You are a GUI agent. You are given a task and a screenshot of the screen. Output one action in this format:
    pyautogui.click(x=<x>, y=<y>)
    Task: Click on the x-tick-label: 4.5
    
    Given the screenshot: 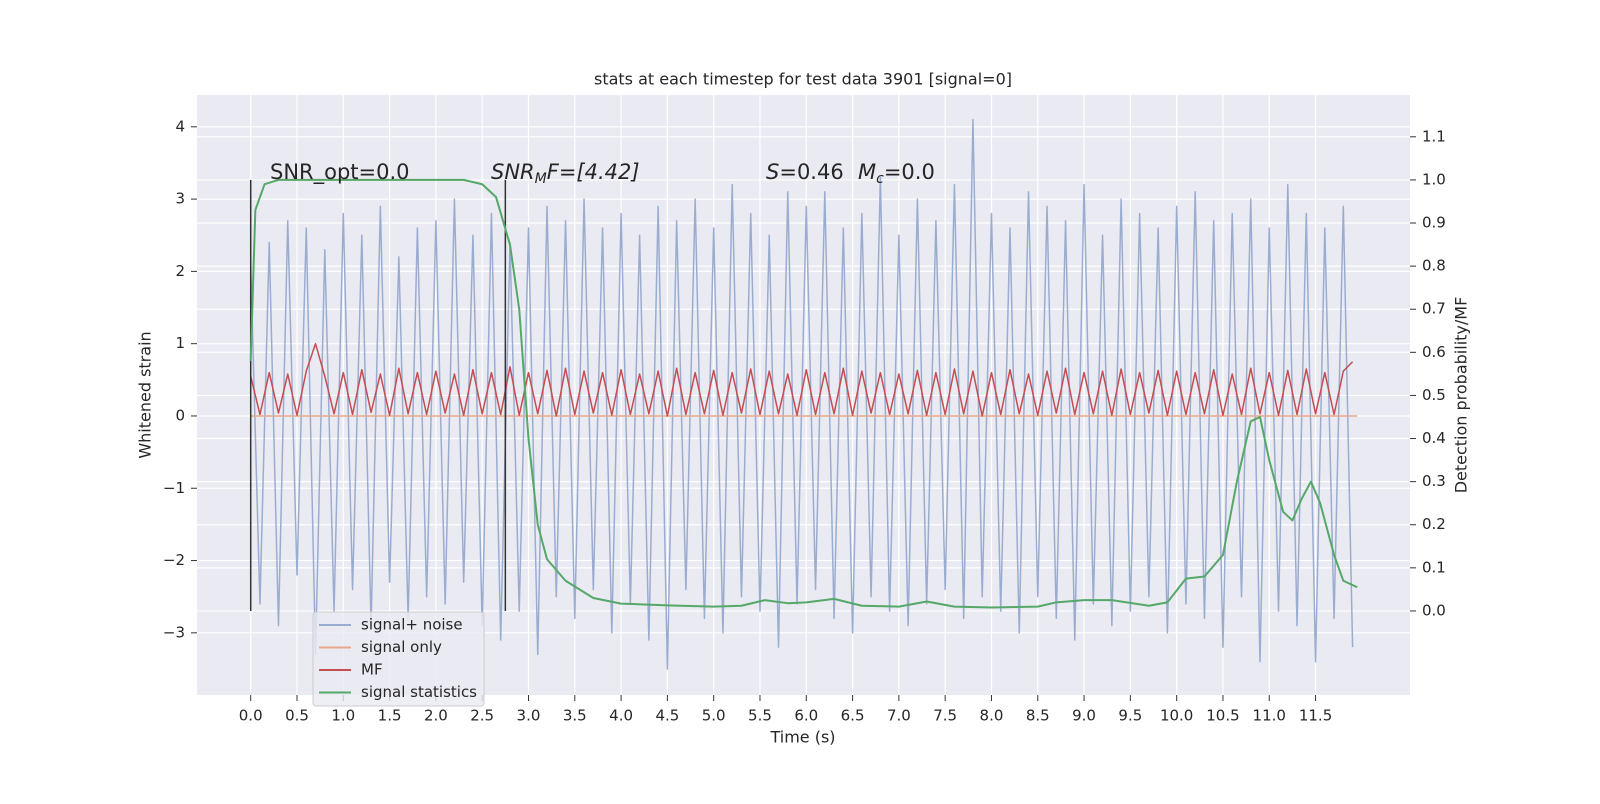 What is the action you would take?
    pyautogui.click(x=667, y=716)
    